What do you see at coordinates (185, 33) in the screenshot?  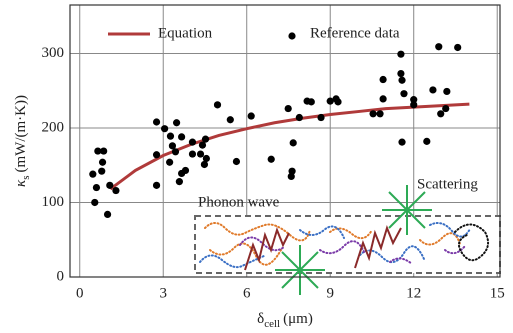 I see `legend-label: Equation` at bounding box center [185, 33].